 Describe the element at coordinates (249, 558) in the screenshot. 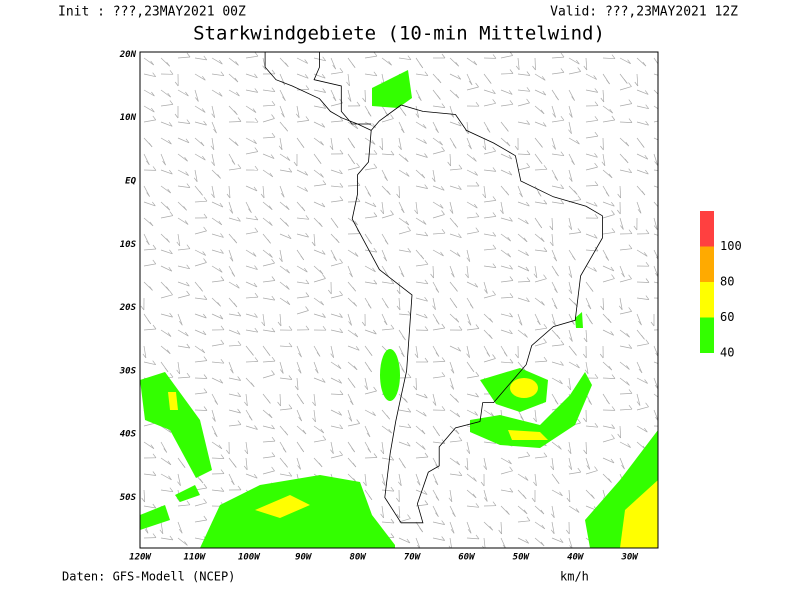

I see `lon-label: 100W` at that location.